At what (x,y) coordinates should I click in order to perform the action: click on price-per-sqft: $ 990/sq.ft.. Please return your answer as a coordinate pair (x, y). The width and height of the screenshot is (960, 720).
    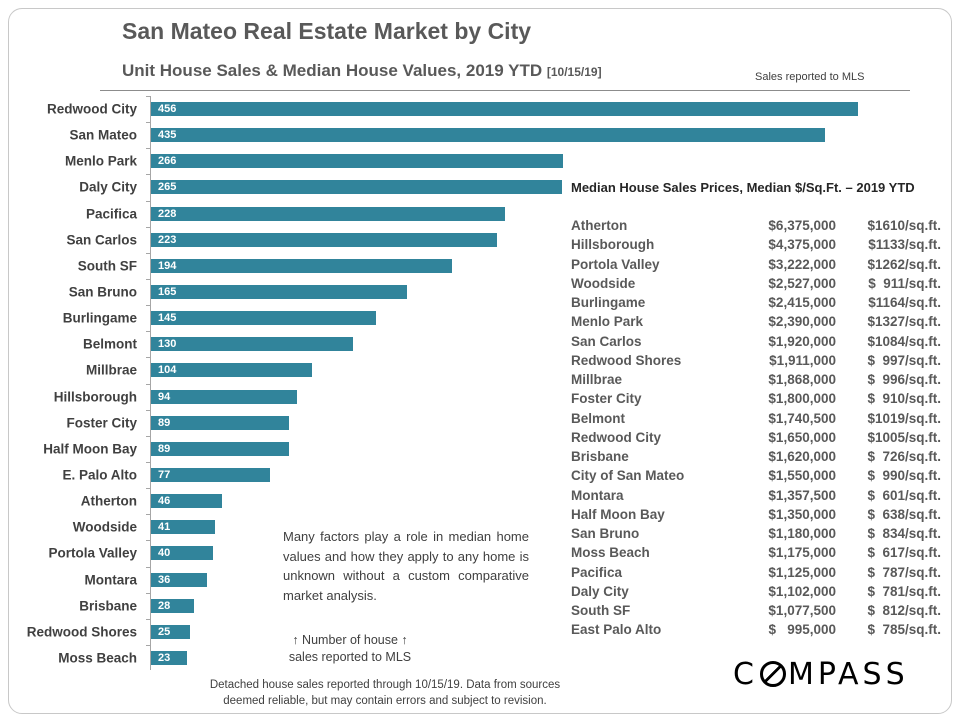
    Looking at the image, I should click on (904, 476).